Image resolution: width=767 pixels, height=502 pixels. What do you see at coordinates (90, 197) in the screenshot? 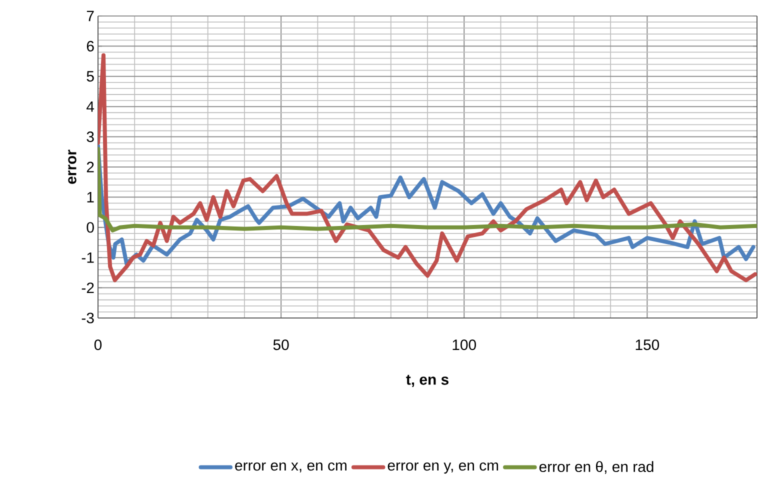
I see `y-tick-label: 1` at bounding box center [90, 197].